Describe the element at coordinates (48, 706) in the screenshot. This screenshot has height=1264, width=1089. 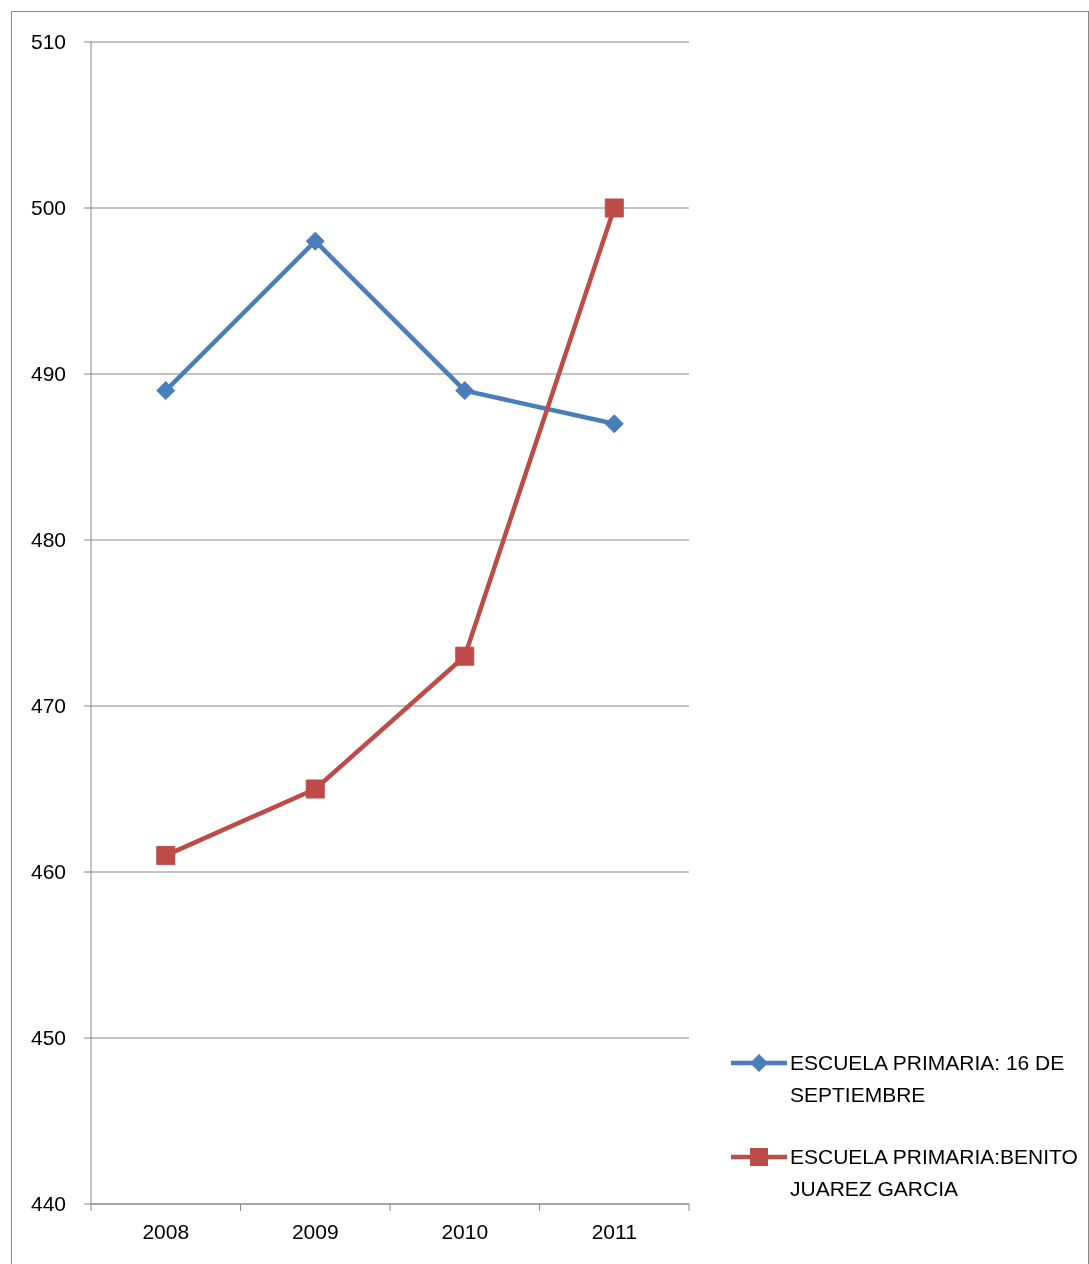
I see `y-tick-label: 470` at that location.